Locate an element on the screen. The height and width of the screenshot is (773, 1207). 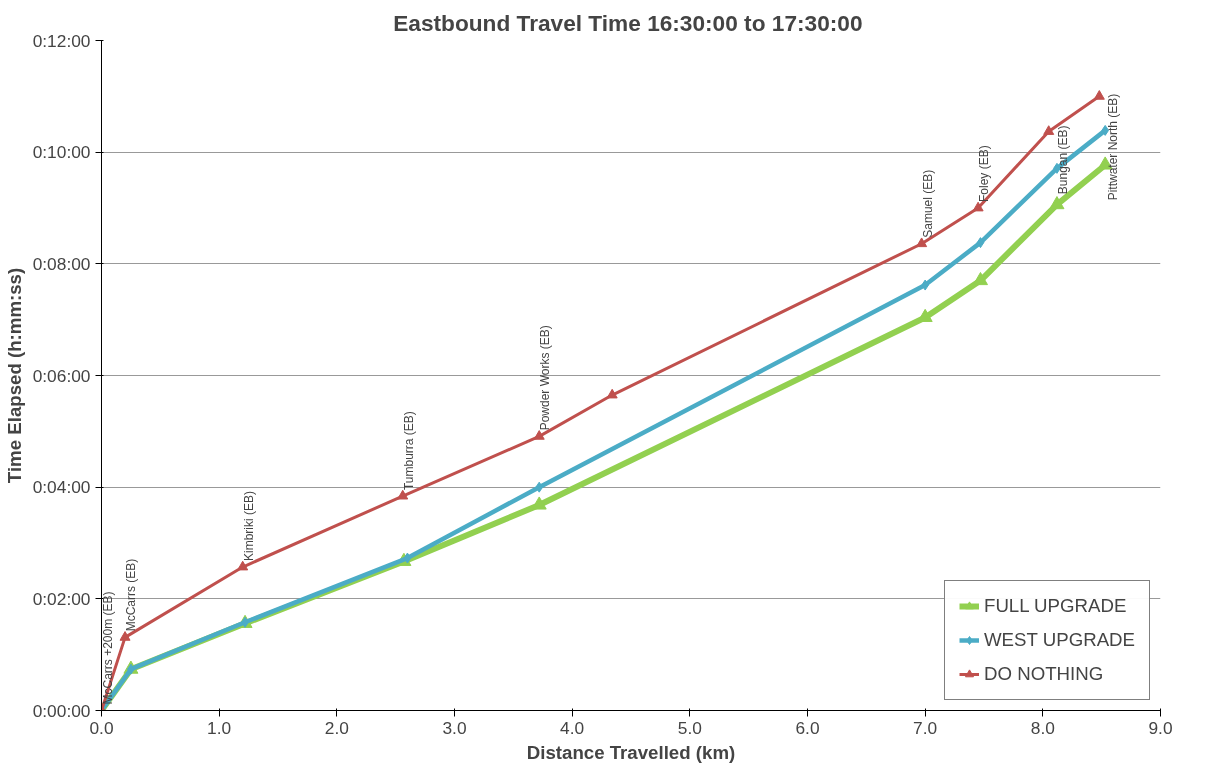
y-tick-label: 0:00:00 is located at coordinates (61, 710).